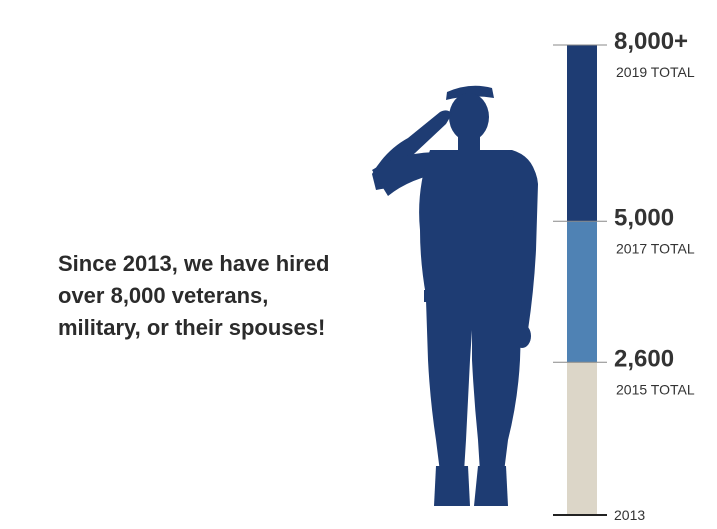 Image resolution: width=717 pixels, height=529 pixels. I want to click on marker-sublabel-2: 2017 TOTAL, so click(655, 248).